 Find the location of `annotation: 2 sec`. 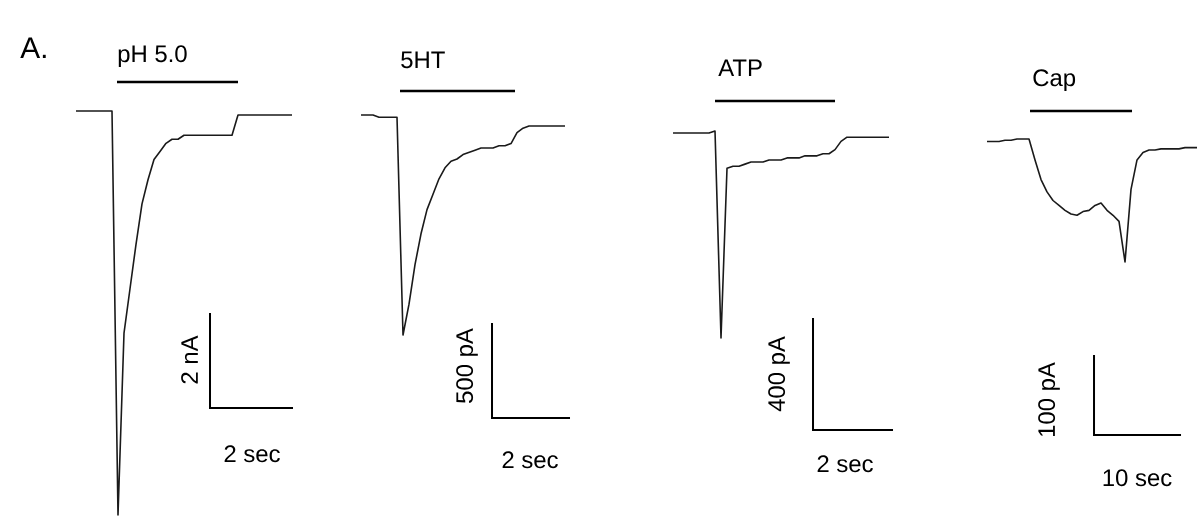

annotation: 2 sec is located at coordinates (252, 454).